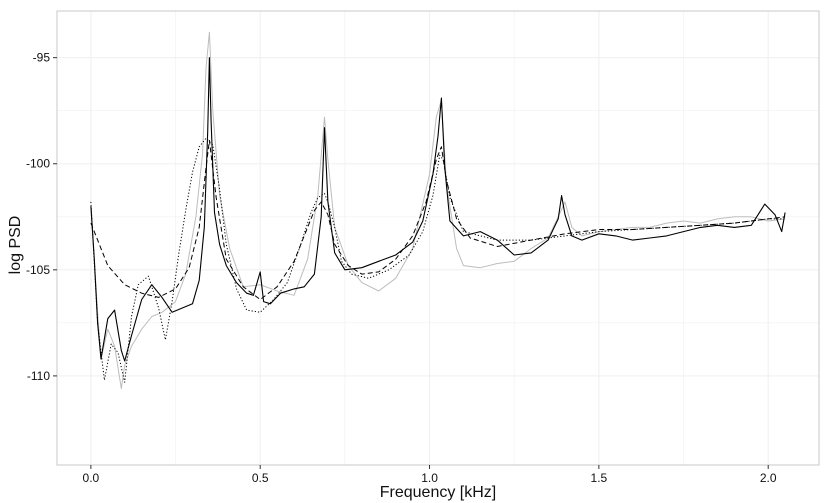 This screenshot has width=830, height=503. What do you see at coordinates (38, 270) in the screenshot?
I see `y-tick-label: -105` at bounding box center [38, 270].